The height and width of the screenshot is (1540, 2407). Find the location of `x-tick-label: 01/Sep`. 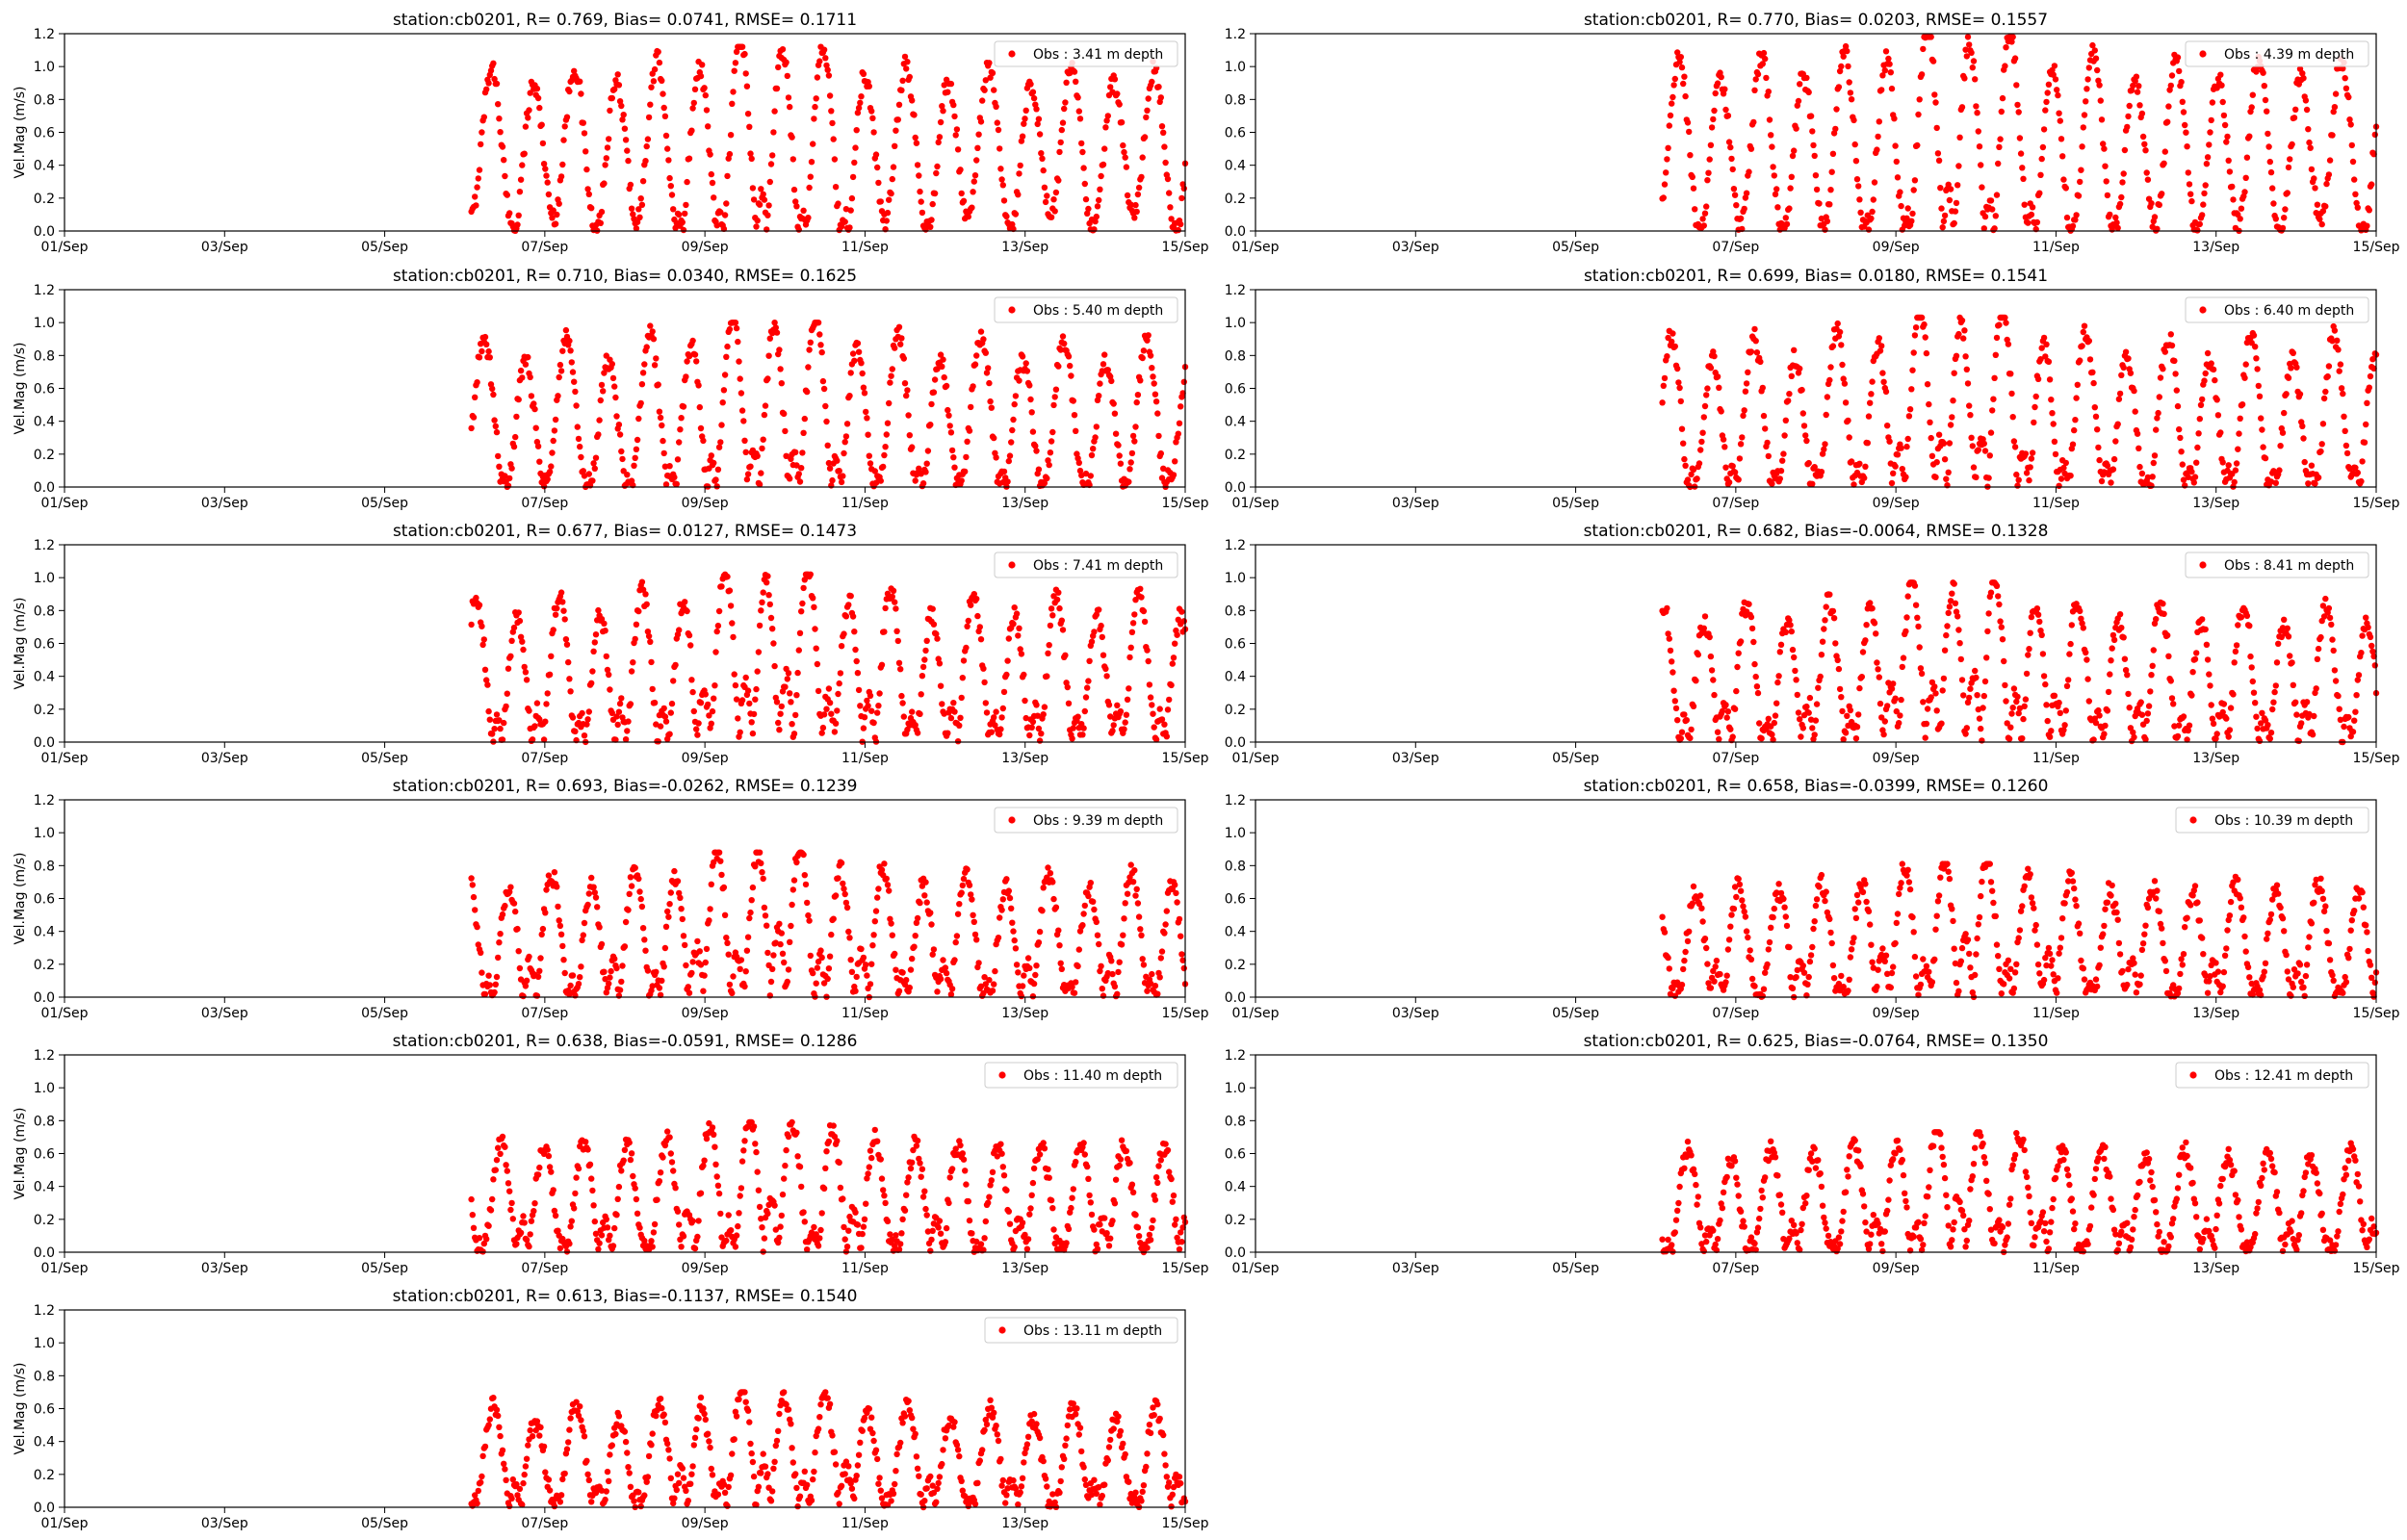

x-tick-label: 01/Sep is located at coordinates (65, 247).